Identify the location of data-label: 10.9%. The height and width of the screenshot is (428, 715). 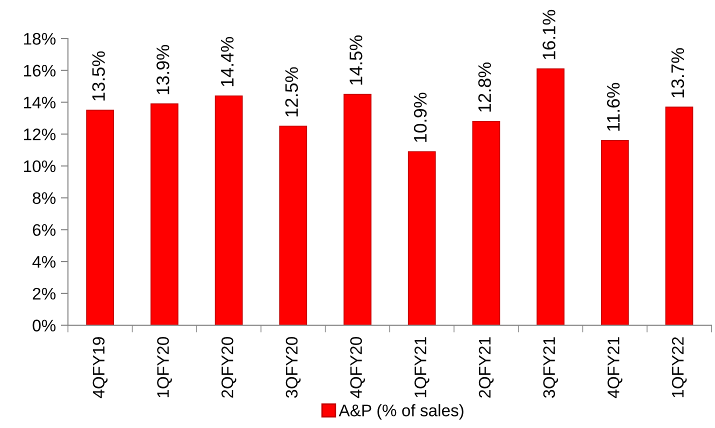
(420, 117).